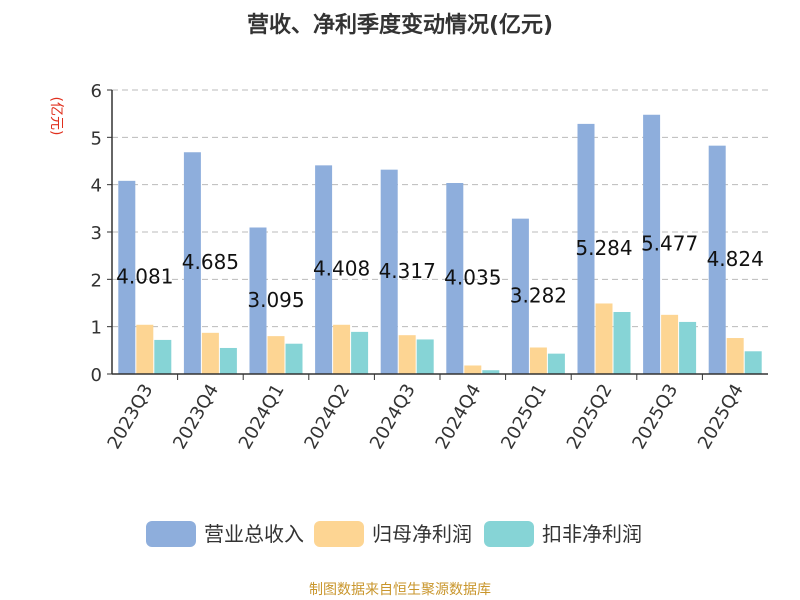  I want to click on bar-series-0-2025Q2, so click(586, 249).